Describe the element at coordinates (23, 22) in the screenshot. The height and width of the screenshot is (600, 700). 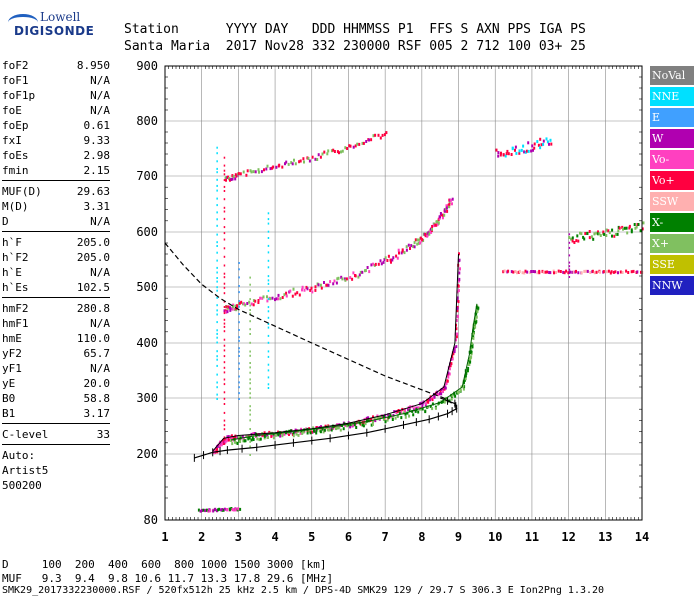
I see `logo-swoosh-icon` at that location.